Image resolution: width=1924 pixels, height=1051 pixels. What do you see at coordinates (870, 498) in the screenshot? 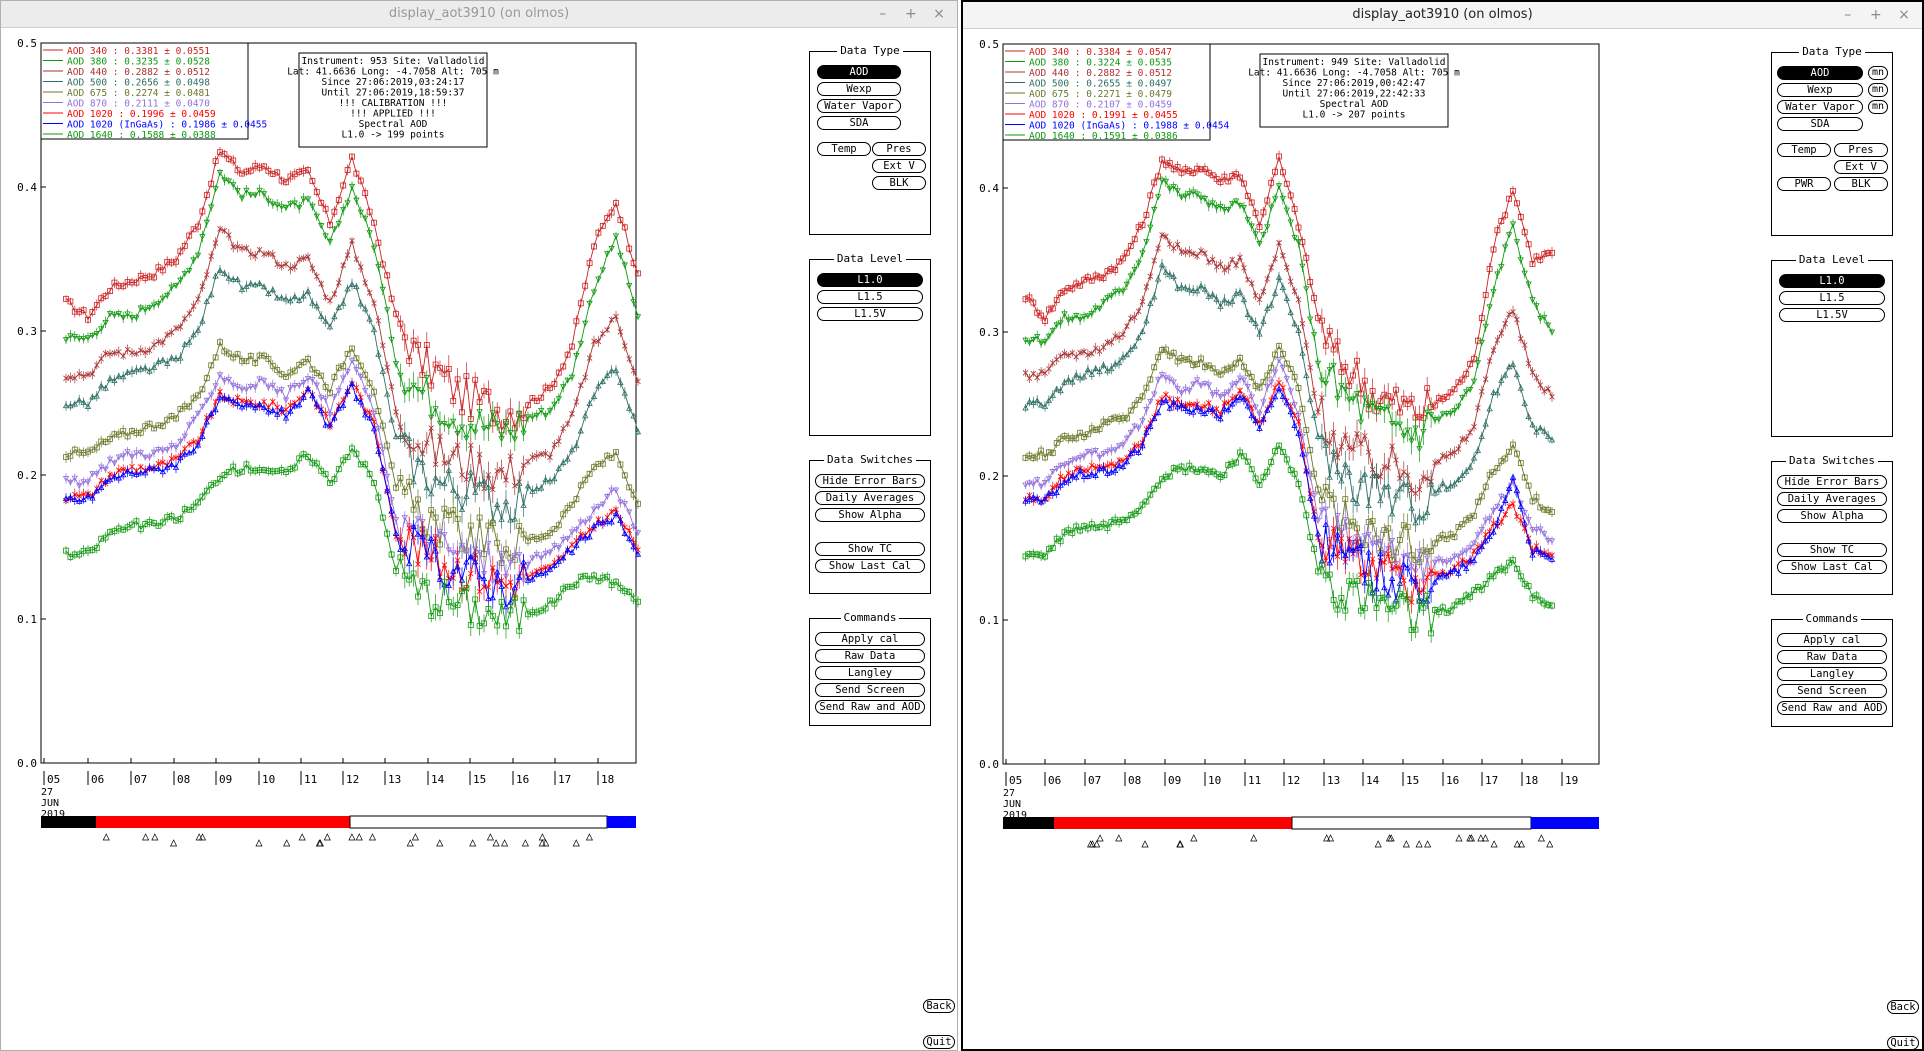
I see `daily-averages-button: Daily Averages` at bounding box center [870, 498].